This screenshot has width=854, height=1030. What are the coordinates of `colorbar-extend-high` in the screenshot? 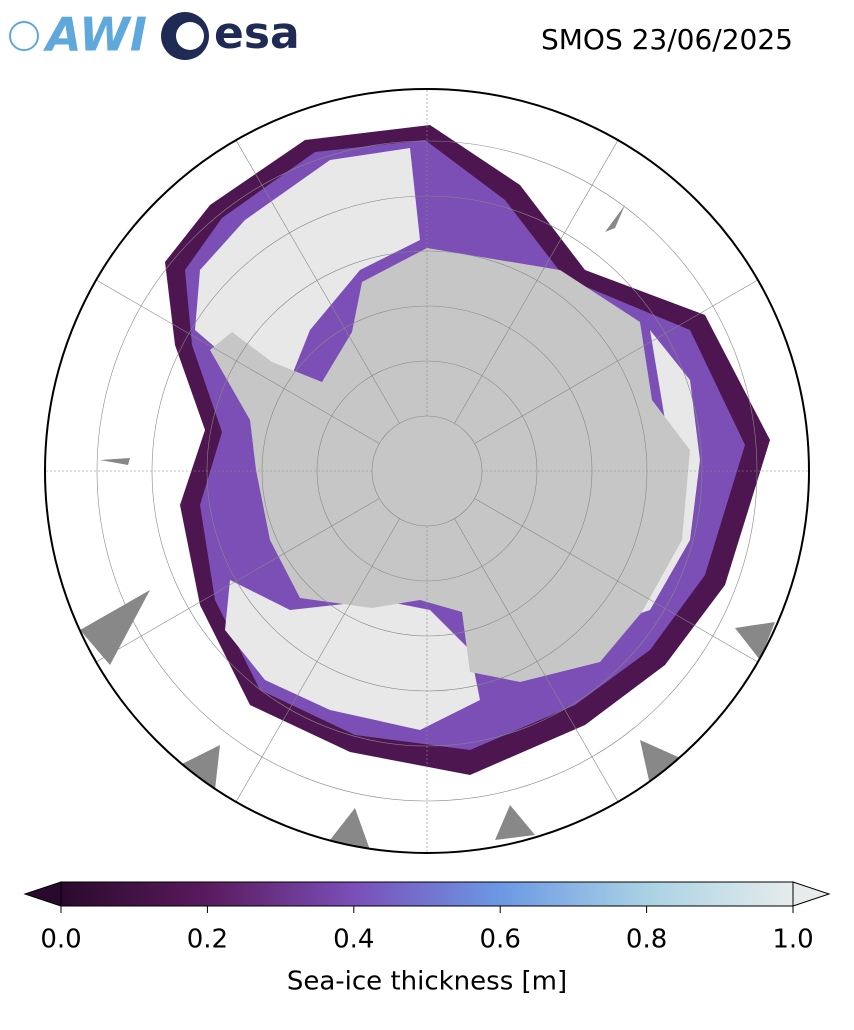 It's located at (811, 894).